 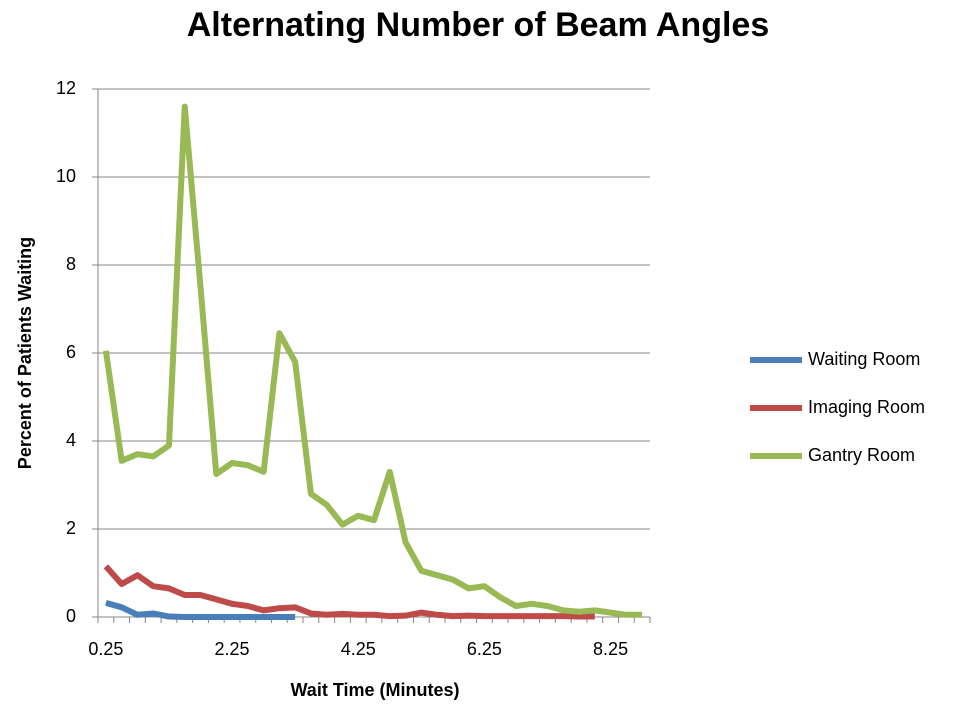 I want to click on x-tick-label: 4.25, so click(x=358, y=649).